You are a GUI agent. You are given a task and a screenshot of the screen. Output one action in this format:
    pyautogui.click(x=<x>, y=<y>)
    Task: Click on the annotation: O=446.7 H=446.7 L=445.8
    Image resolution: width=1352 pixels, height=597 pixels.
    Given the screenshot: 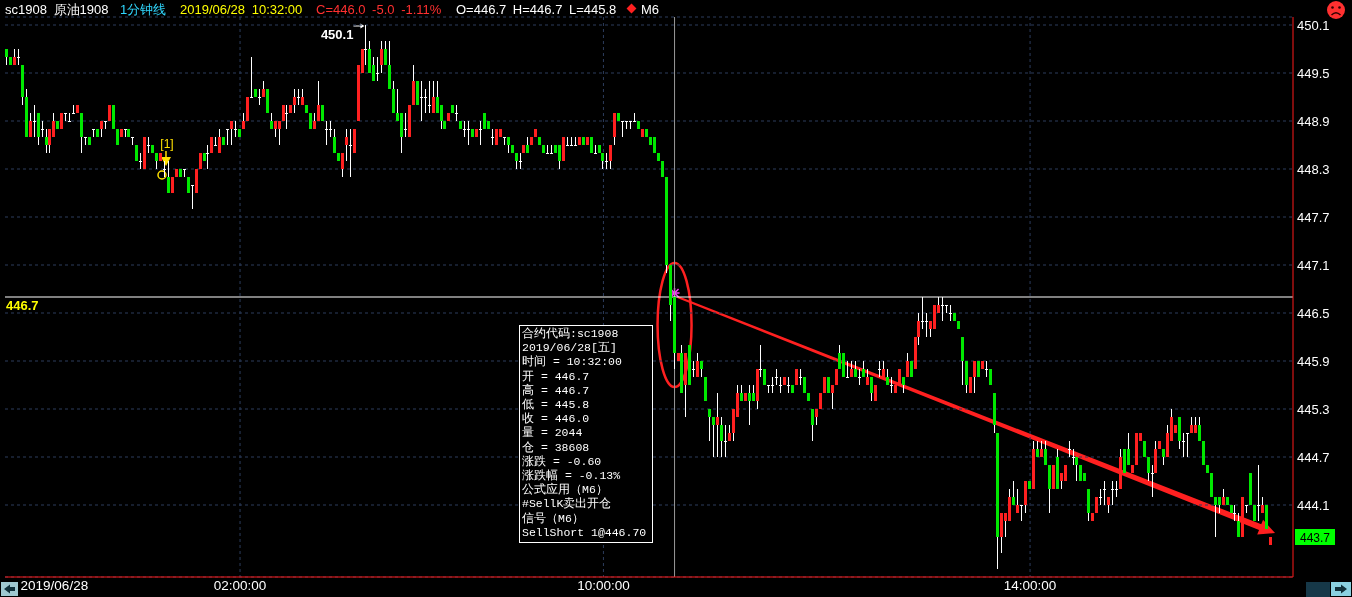 What is the action you would take?
    pyautogui.click(x=536, y=9)
    